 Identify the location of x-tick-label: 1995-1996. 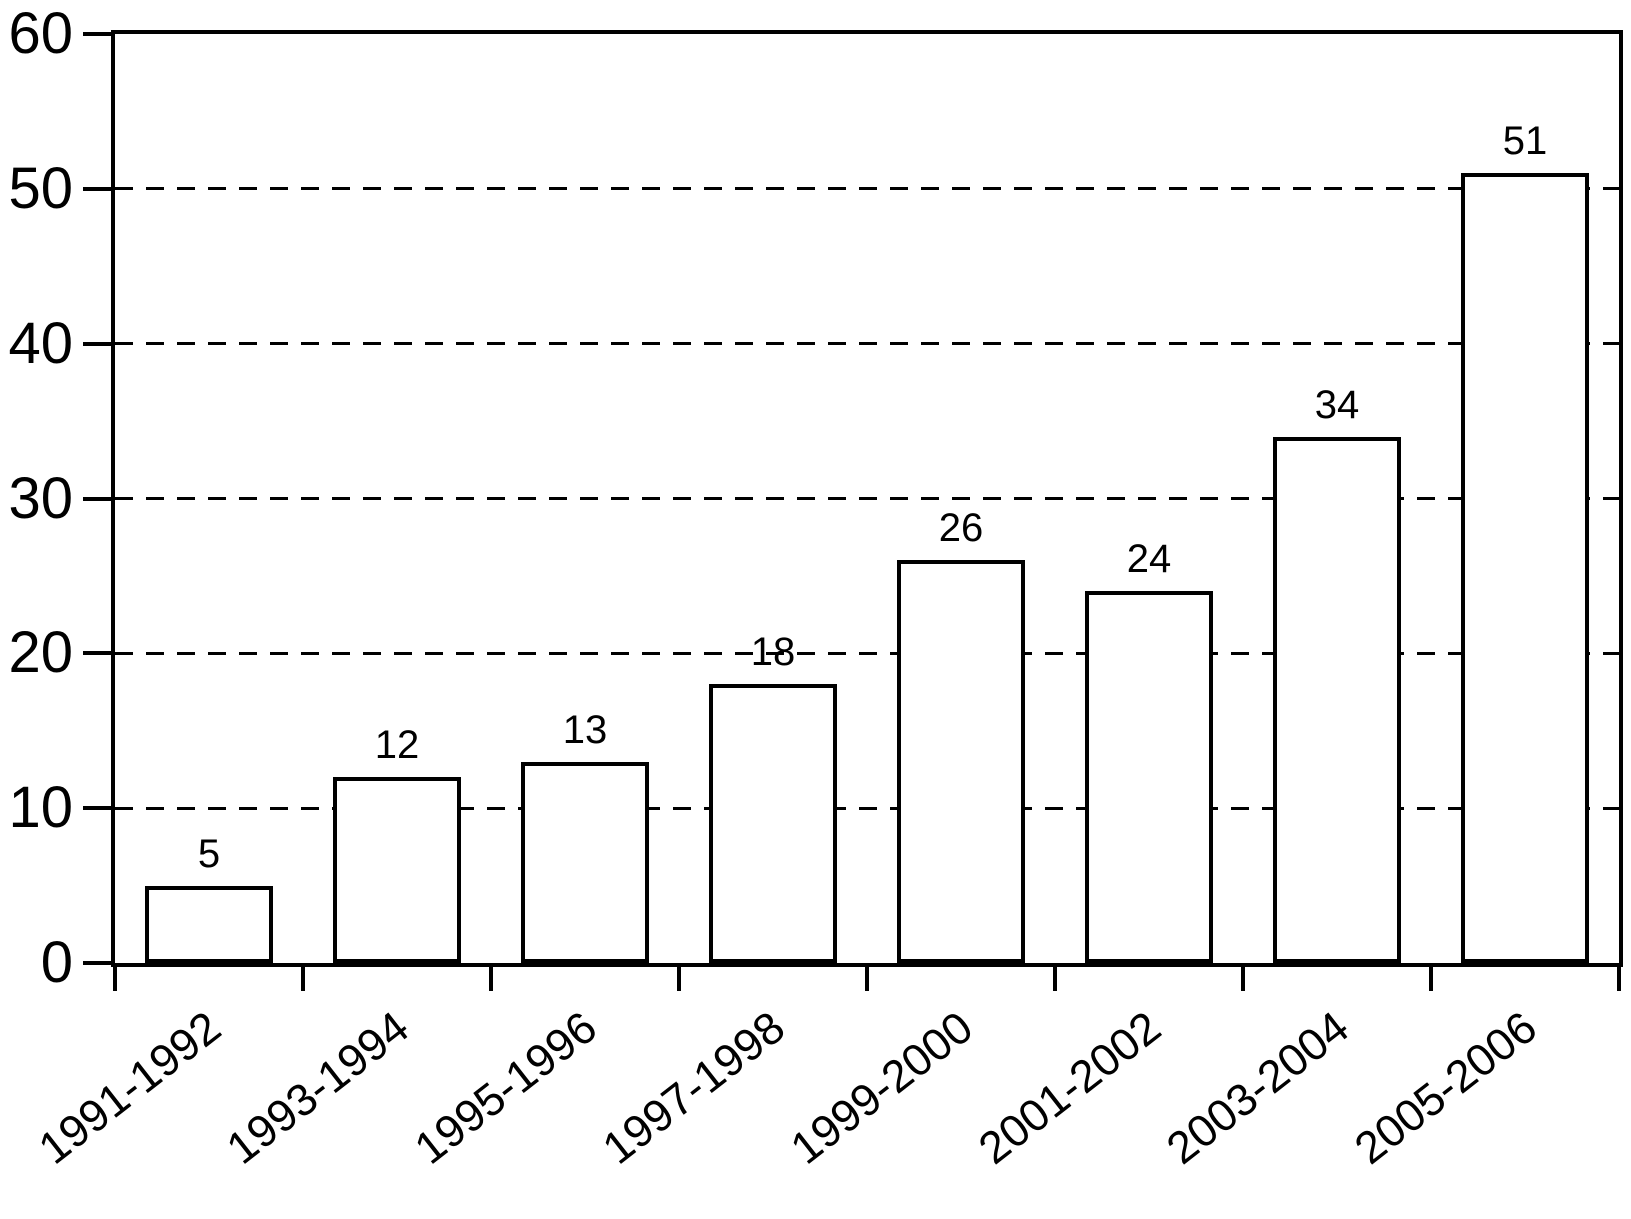
(505, 1087).